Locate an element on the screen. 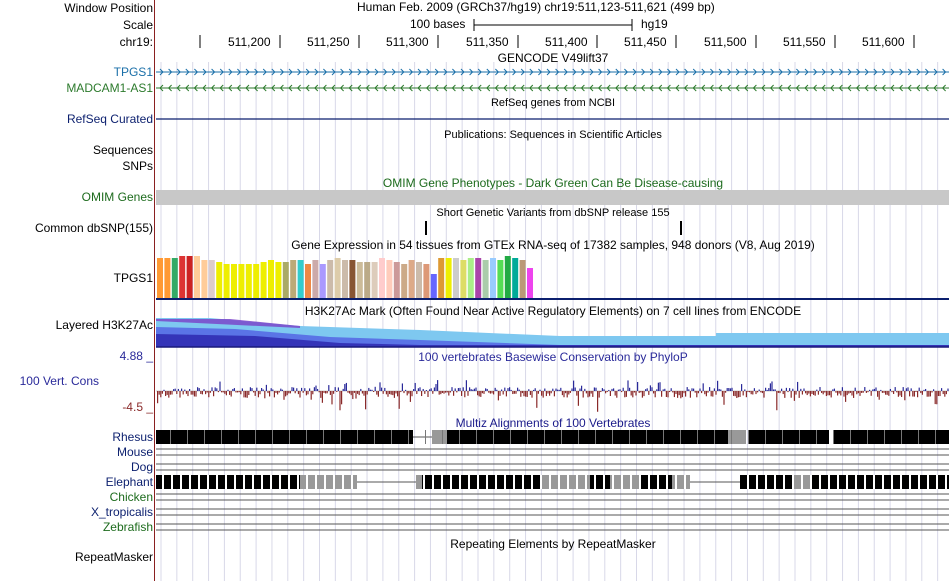 The image size is (950, 581). track-label-sequences: Sequences is located at coordinates (122, 150).